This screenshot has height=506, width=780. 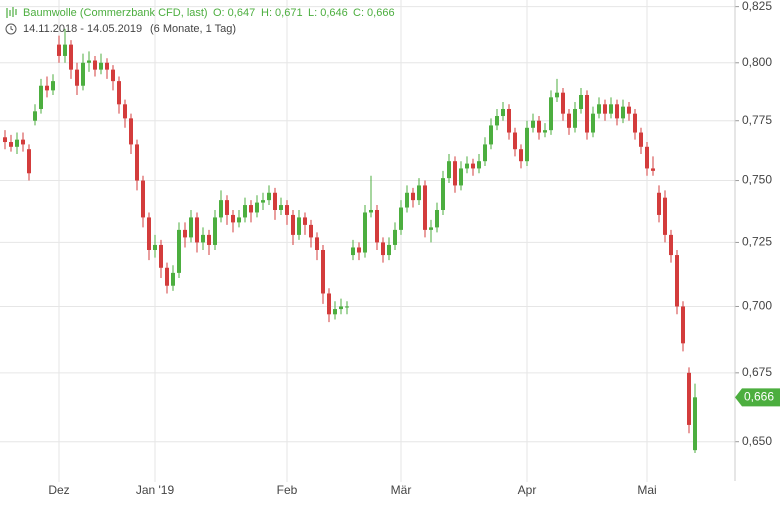 I want to click on x-tick-label: Dez, so click(x=58, y=490).